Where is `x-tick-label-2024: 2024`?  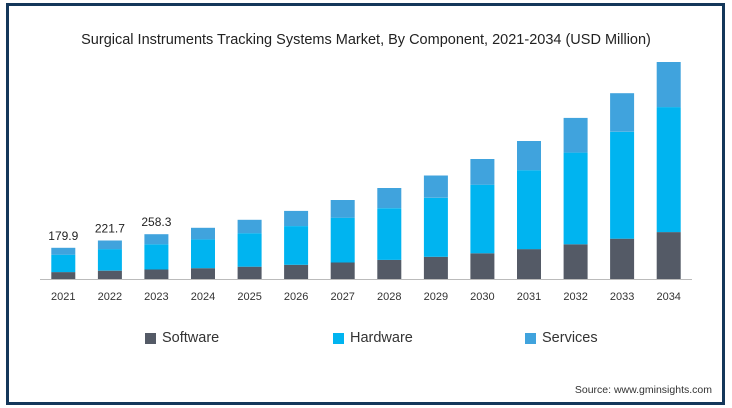
x-tick-label-2024: 2024 is located at coordinates (203, 297).